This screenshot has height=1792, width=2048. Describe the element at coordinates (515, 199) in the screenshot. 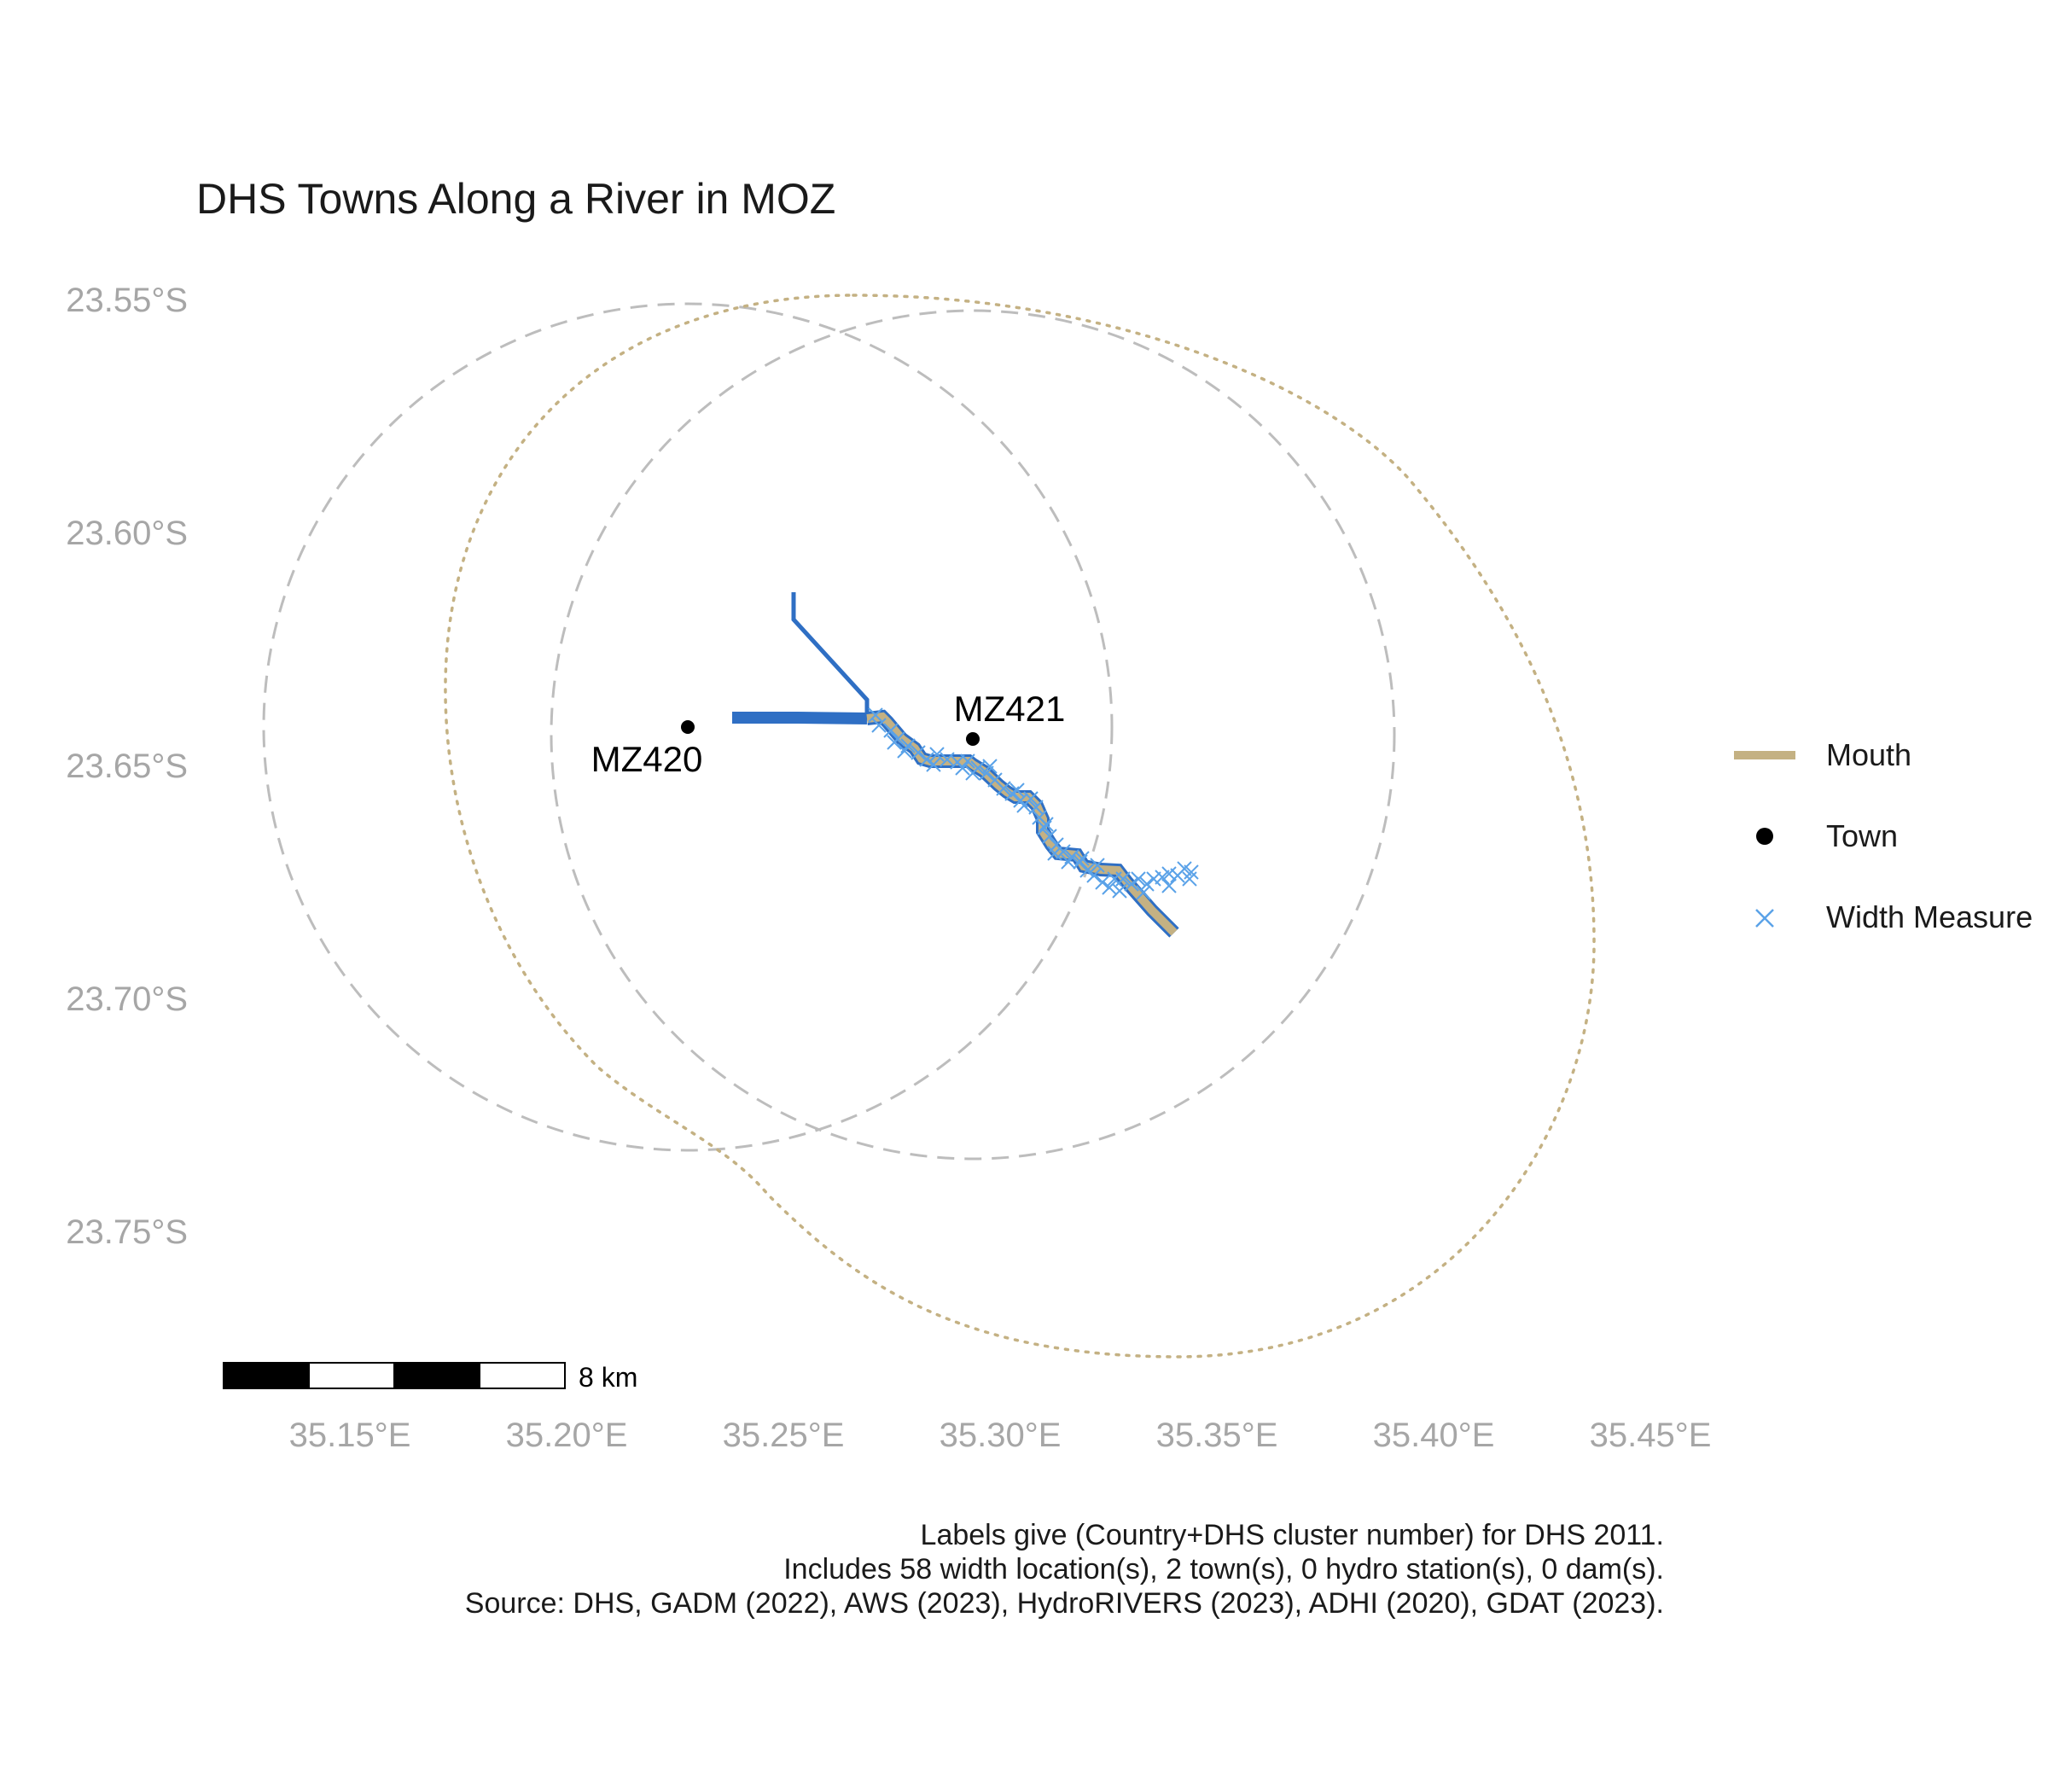

I see `map-title: DHS Towns Along a River in MOZ` at that location.